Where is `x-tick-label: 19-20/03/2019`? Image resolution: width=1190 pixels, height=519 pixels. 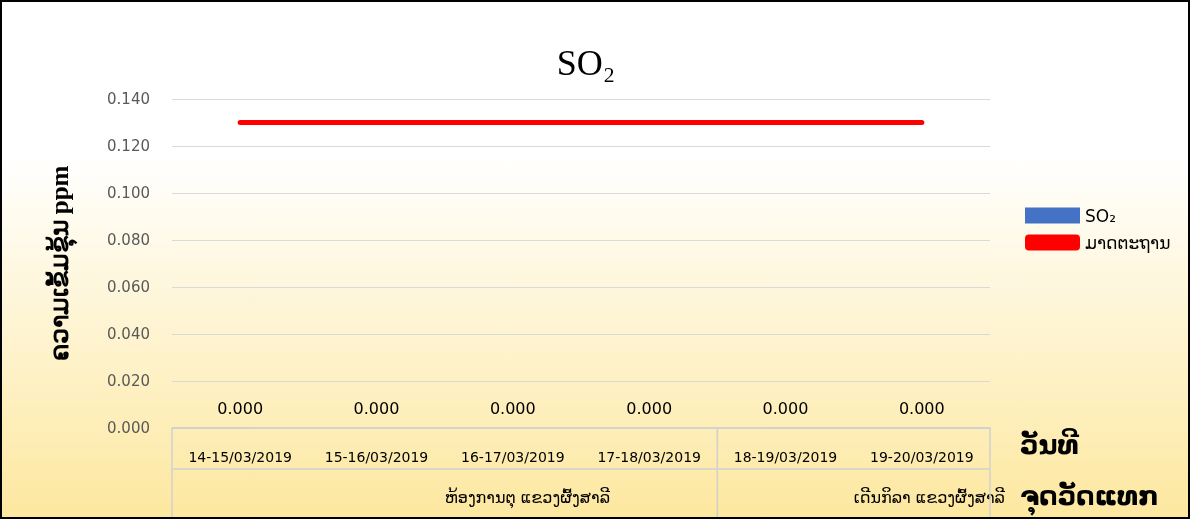 x-tick-label: 19-20/03/2019 is located at coordinates (922, 457).